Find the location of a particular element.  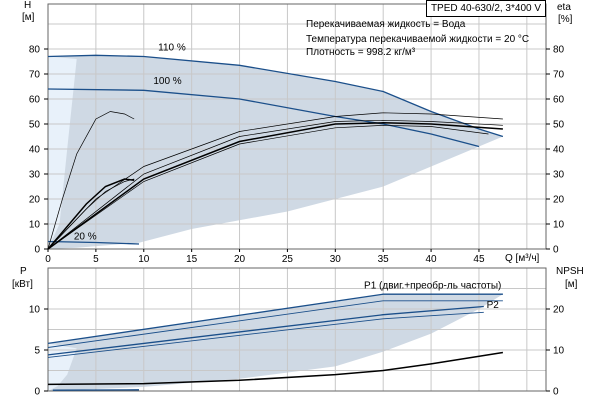

y2-tick-label: 80 is located at coordinates (559, 50).